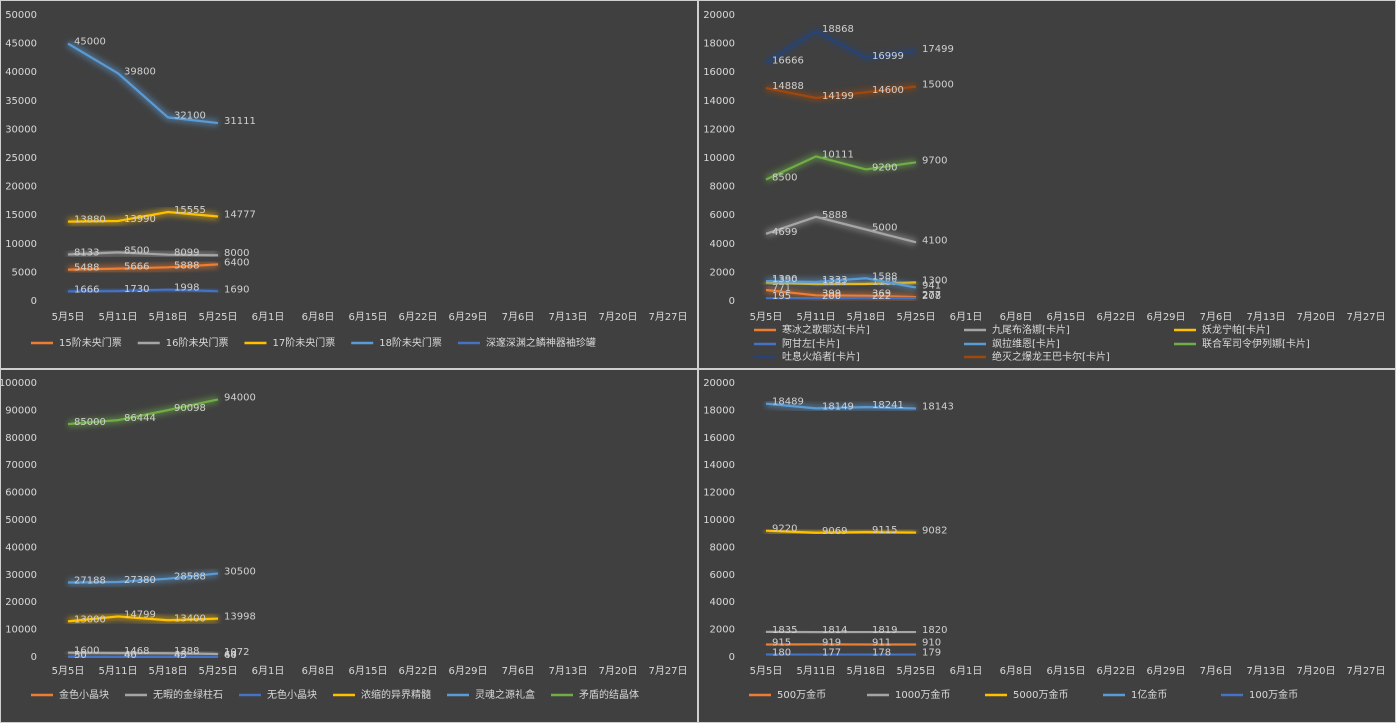 The height and width of the screenshot is (723, 1396). Describe the element at coordinates (90, 422) in the screenshot. I see `data-label: 85000` at that location.